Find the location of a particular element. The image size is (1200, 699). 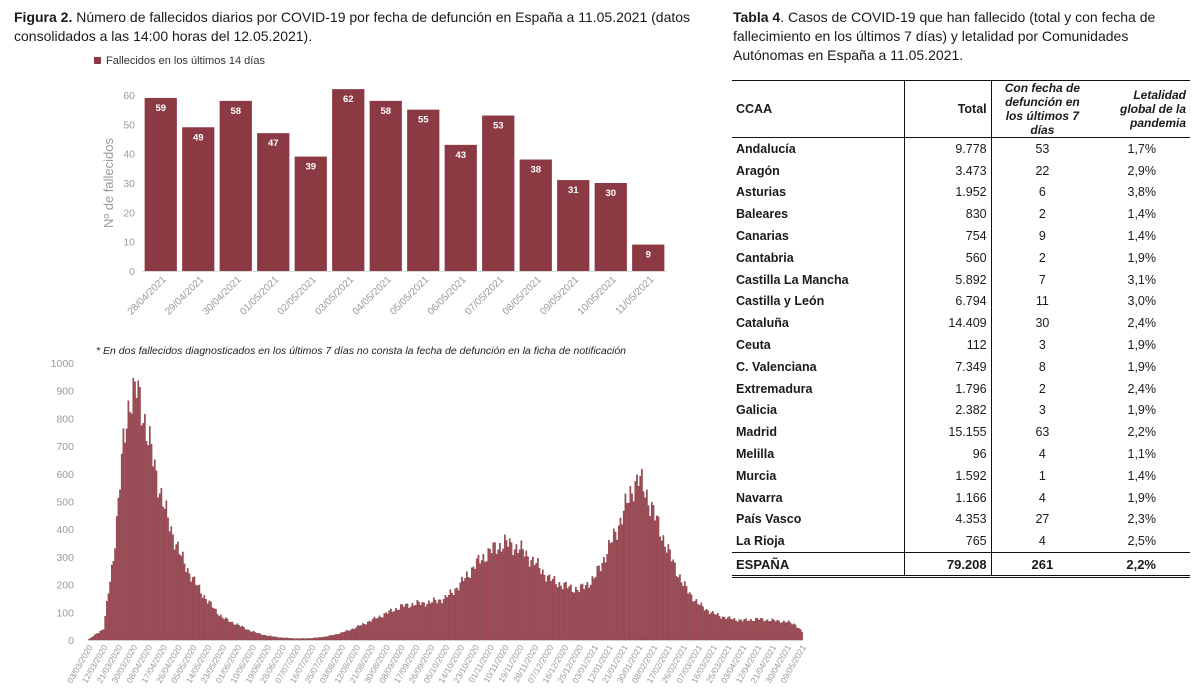

bar-value-label: 58 is located at coordinates (235, 111).